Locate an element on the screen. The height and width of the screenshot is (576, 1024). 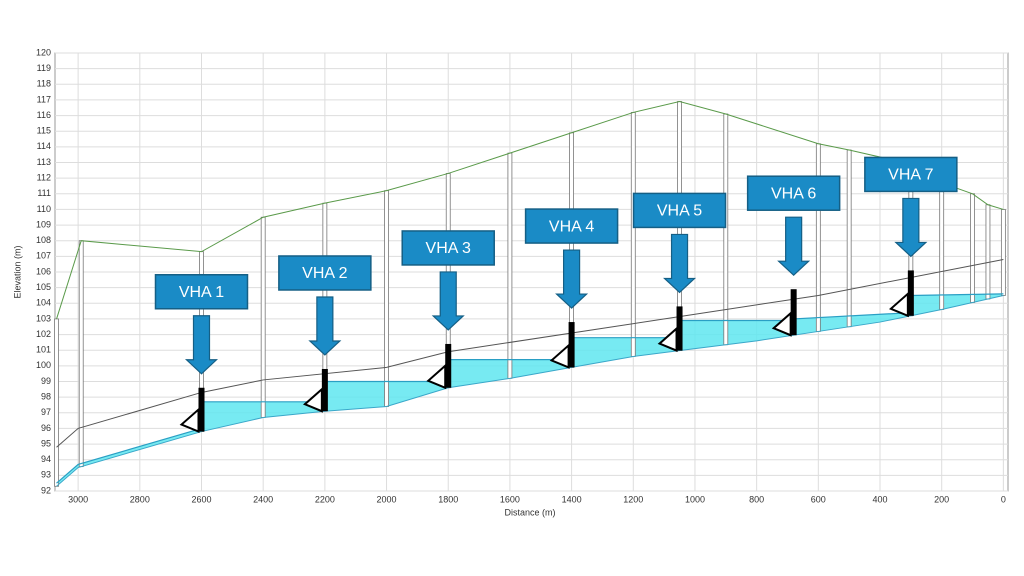
x-tick-label: 2200 is located at coordinates (325, 499).